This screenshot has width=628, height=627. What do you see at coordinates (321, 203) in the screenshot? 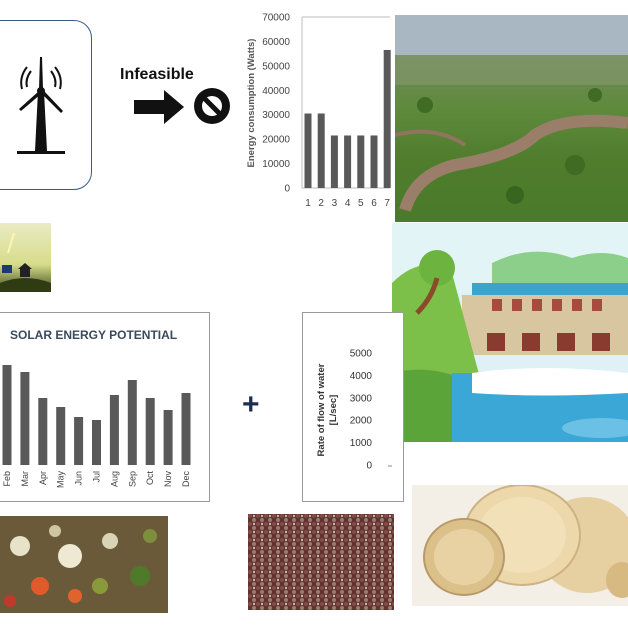
I see `x-tick-label: 2` at bounding box center [321, 203].